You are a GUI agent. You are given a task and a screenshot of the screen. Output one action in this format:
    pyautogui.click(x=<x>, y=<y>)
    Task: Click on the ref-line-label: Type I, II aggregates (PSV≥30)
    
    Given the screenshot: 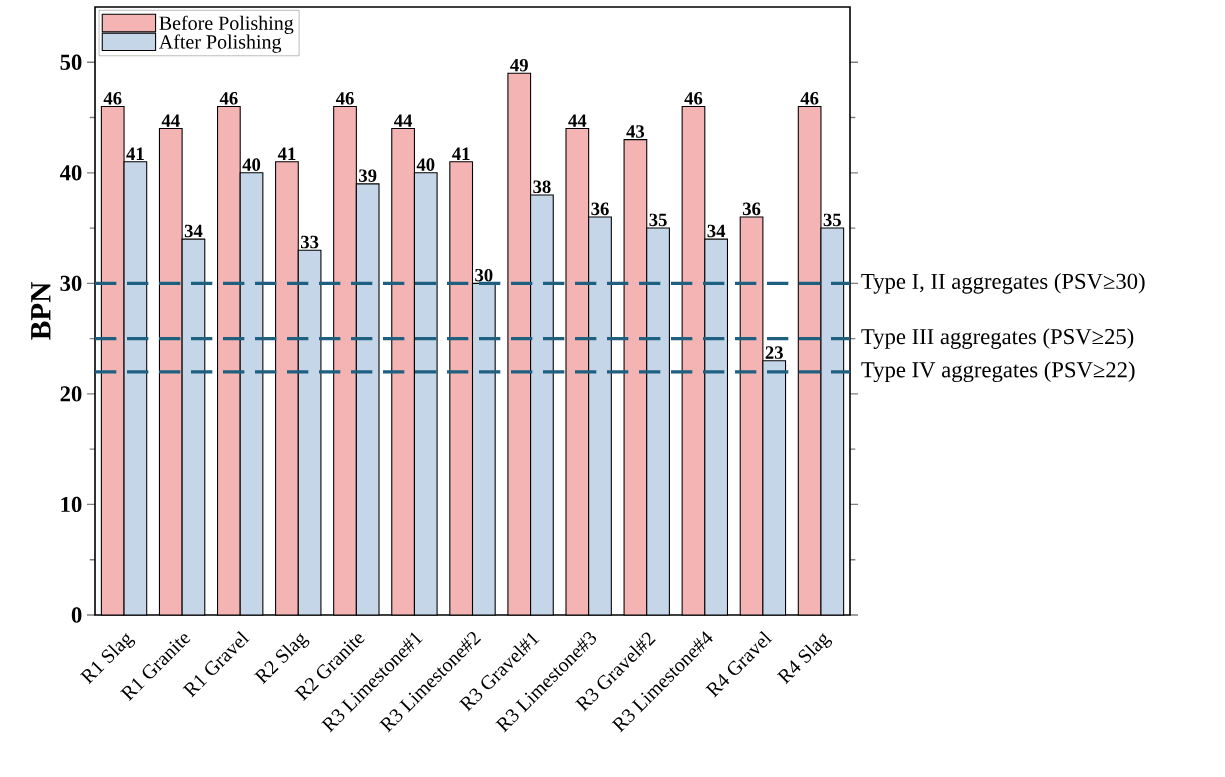 What is the action you would take?
    pyautogui.click(x=1003, y=283)
    